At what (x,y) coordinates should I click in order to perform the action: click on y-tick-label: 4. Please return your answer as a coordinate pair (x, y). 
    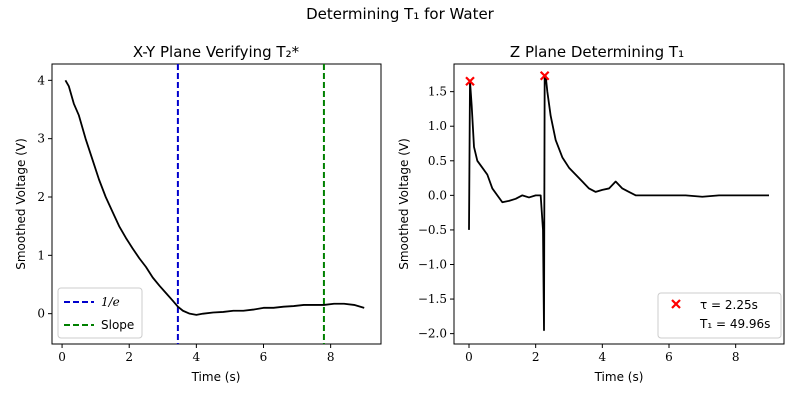
    Looking at the image, I should click on (41, 80).